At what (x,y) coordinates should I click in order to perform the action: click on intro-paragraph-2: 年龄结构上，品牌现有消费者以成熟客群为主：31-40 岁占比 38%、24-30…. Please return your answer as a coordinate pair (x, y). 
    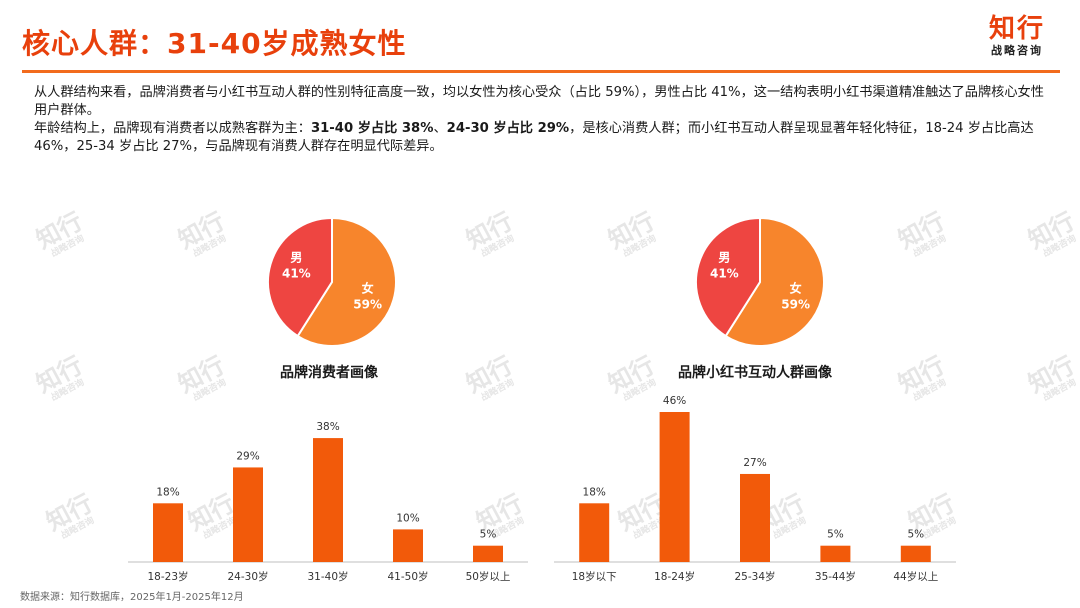
    Looking at the image, I should click on (541, 138).